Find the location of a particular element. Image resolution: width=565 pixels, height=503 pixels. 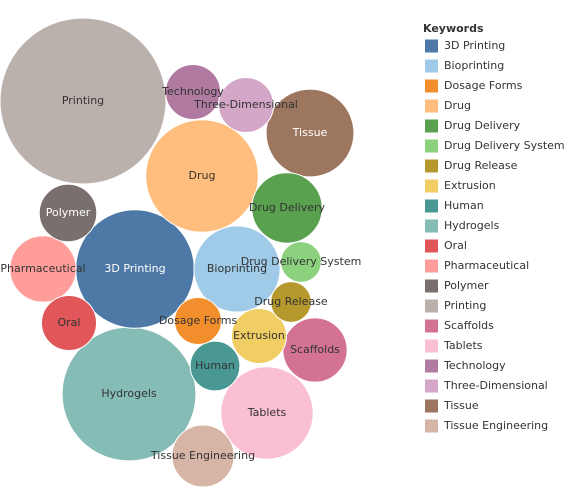

legend-label: Dosage Forms is located at coordinates (483, 85).